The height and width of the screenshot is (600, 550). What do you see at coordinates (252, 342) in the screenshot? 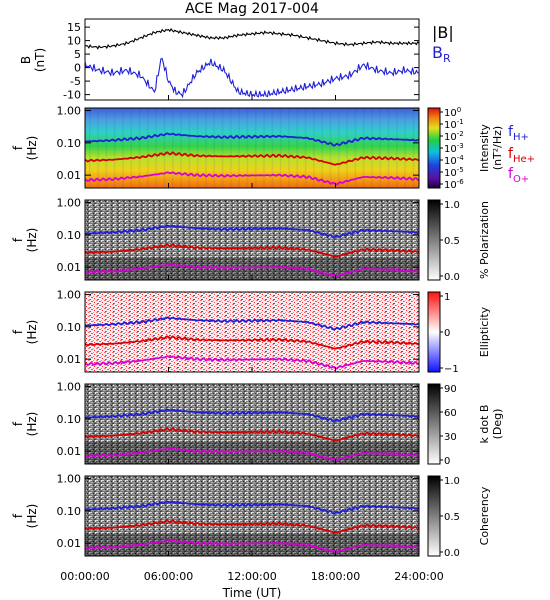
I see `freq-line-he-ellipticity` at bounding box center [252, 342].